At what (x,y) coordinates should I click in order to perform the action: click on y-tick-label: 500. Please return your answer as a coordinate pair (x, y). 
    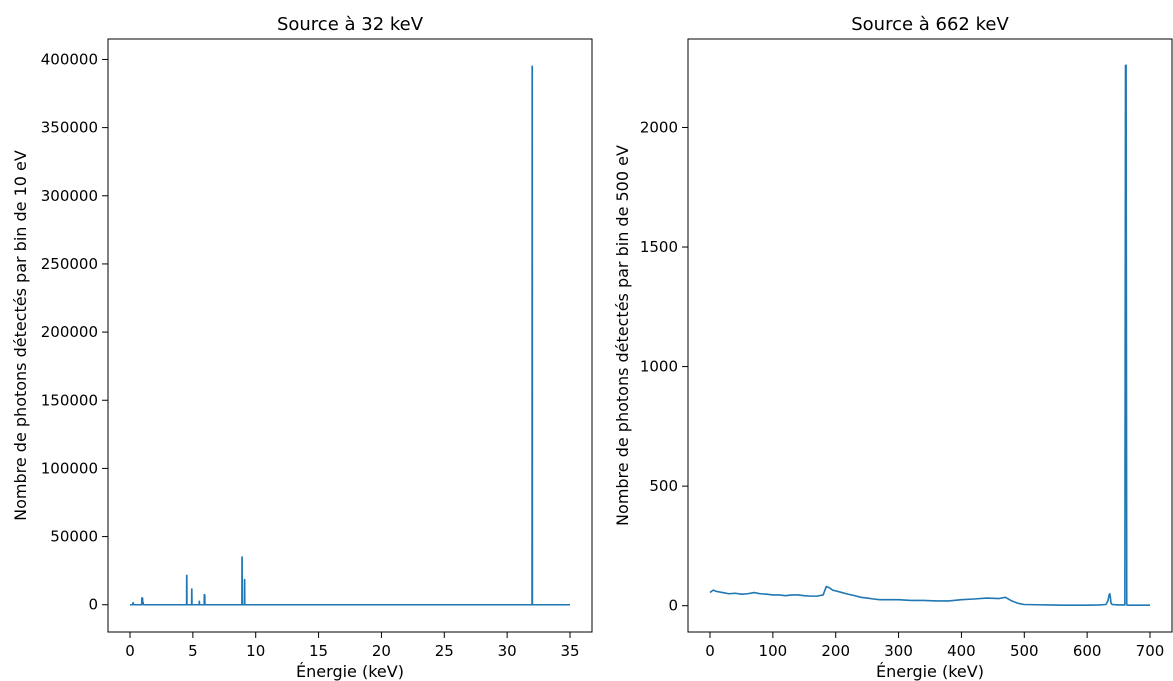
    Looking at the image, I should click on (663, 486).